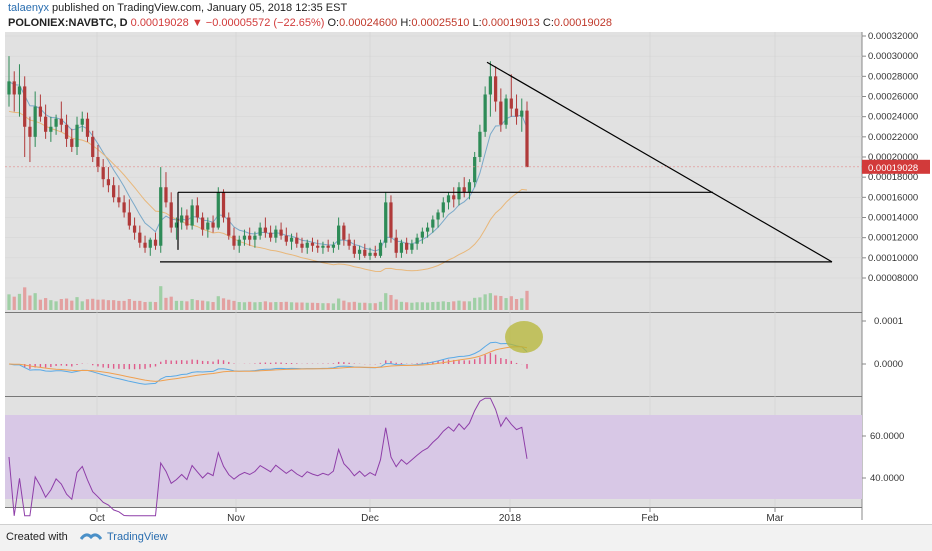 Image resolution: width=932 pixels, height=551 pixels. Describe the element at coordinates (893, 218) in the screenshot. I see `price-tick-label: 0.00014000` at that location.